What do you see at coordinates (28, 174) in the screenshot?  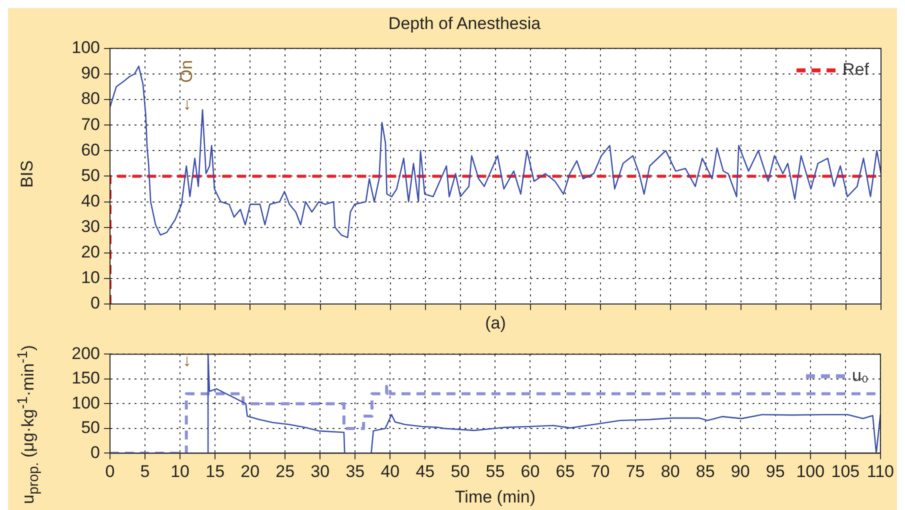 I see `y-axis-title: BIS` at bounding box center [28, 174].